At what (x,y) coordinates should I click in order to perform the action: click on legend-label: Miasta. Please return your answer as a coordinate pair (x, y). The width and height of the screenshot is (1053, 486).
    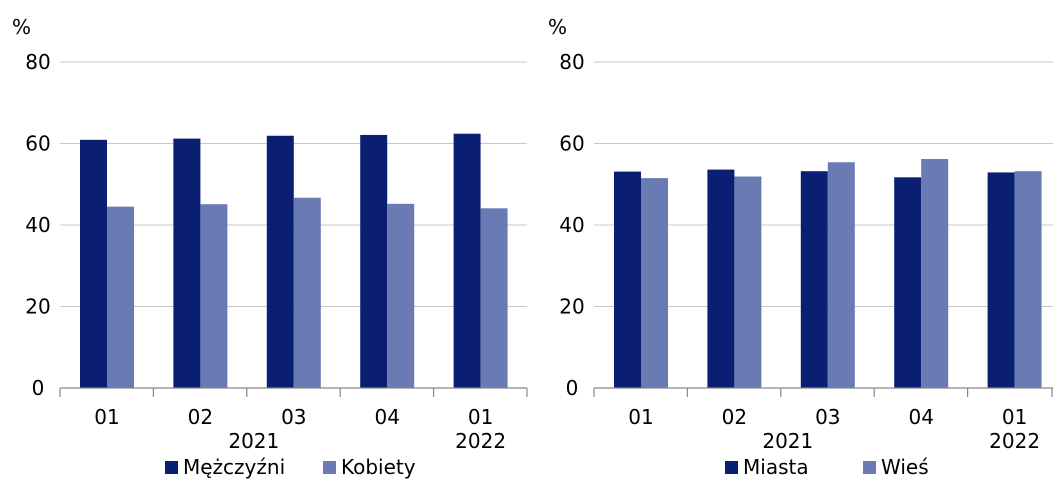
    Looking at the image, I should click on (776, 467).